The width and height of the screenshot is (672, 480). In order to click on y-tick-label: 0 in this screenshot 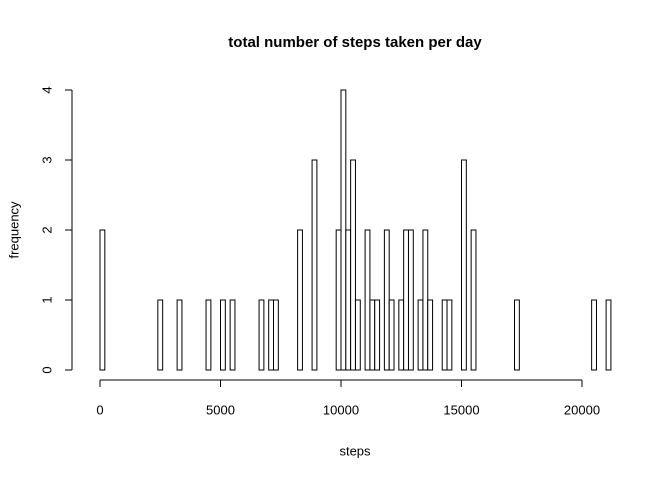, I will do `click(46, 369)`.